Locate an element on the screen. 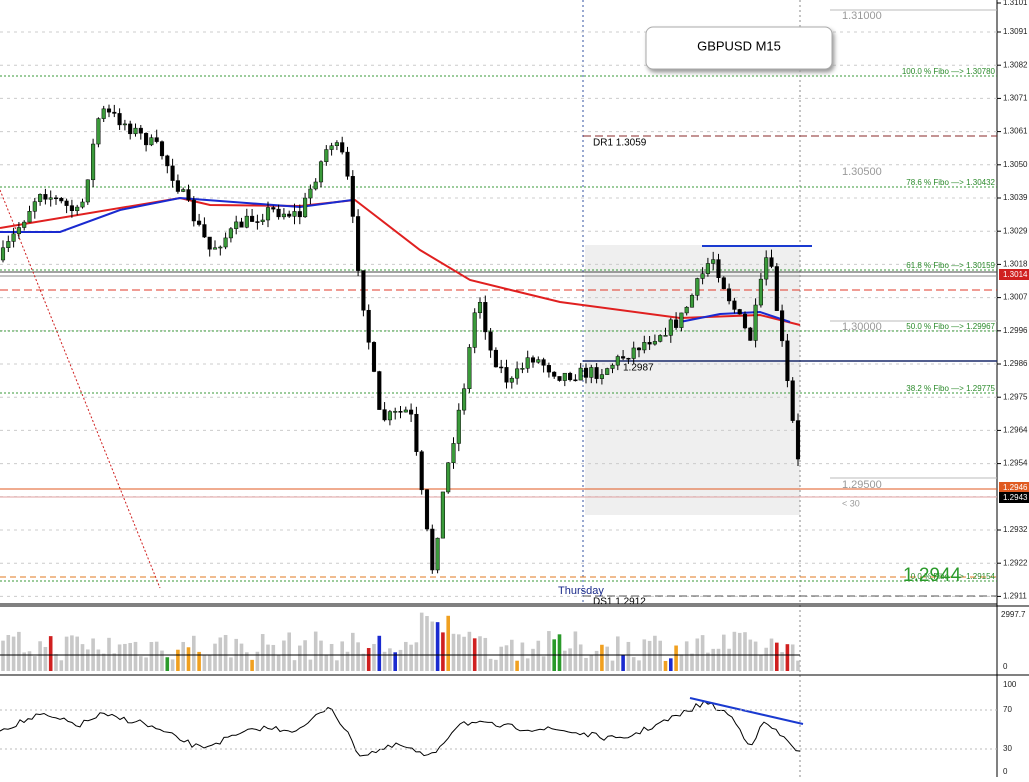  round-label: 1.30500 is located at coordinates (862, 172).